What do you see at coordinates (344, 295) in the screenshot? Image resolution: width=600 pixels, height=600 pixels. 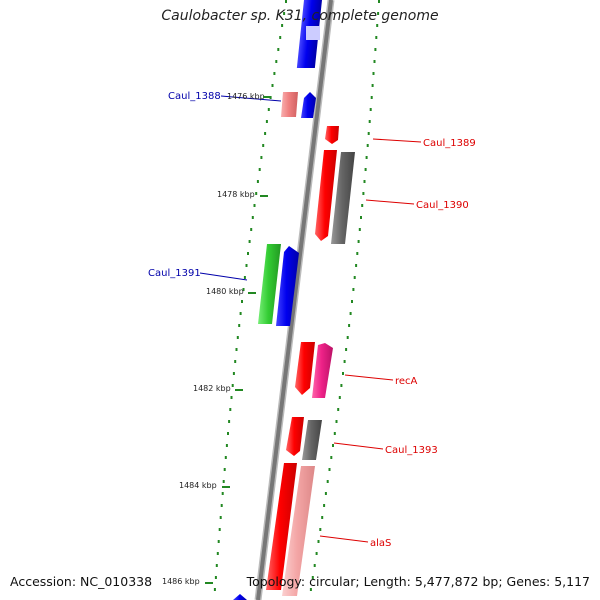 I see `right-tick-arc` at bounding box center [344, 295].